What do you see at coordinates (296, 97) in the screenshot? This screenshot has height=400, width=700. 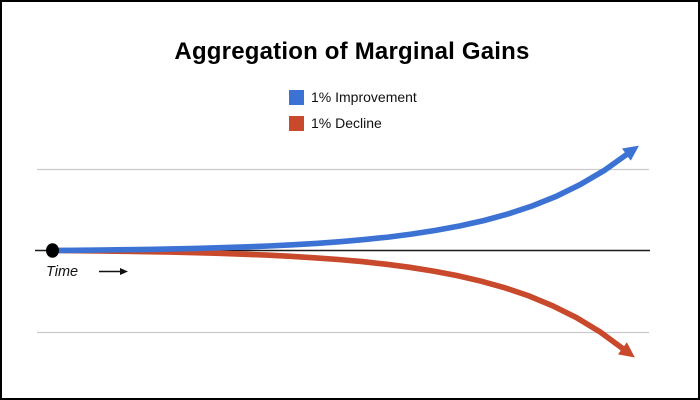 I see `improvement-swatch-icon` at bounding box center [296, 97].